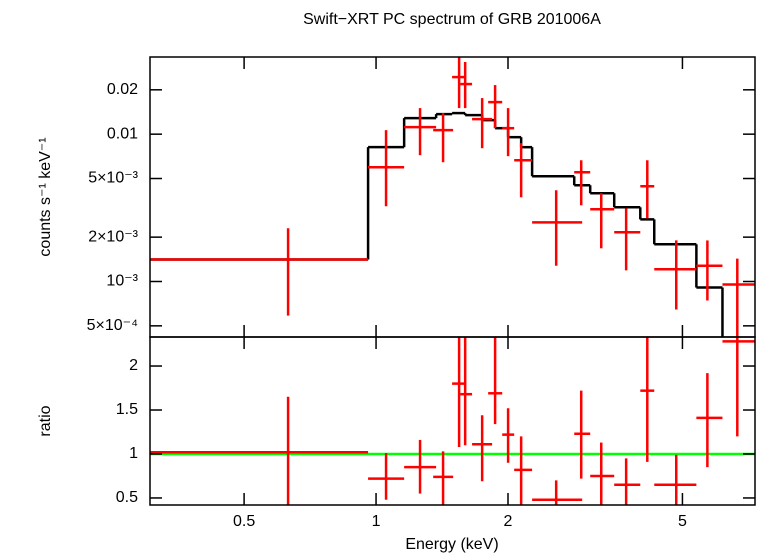 The width and height of the screenshot is (758, 556). What do you see at coordinates (45, 196) in the screenshot?
I see `y-axis-label: counts s⁻¹ keV⁻¹` at bounding box center [45, 196].